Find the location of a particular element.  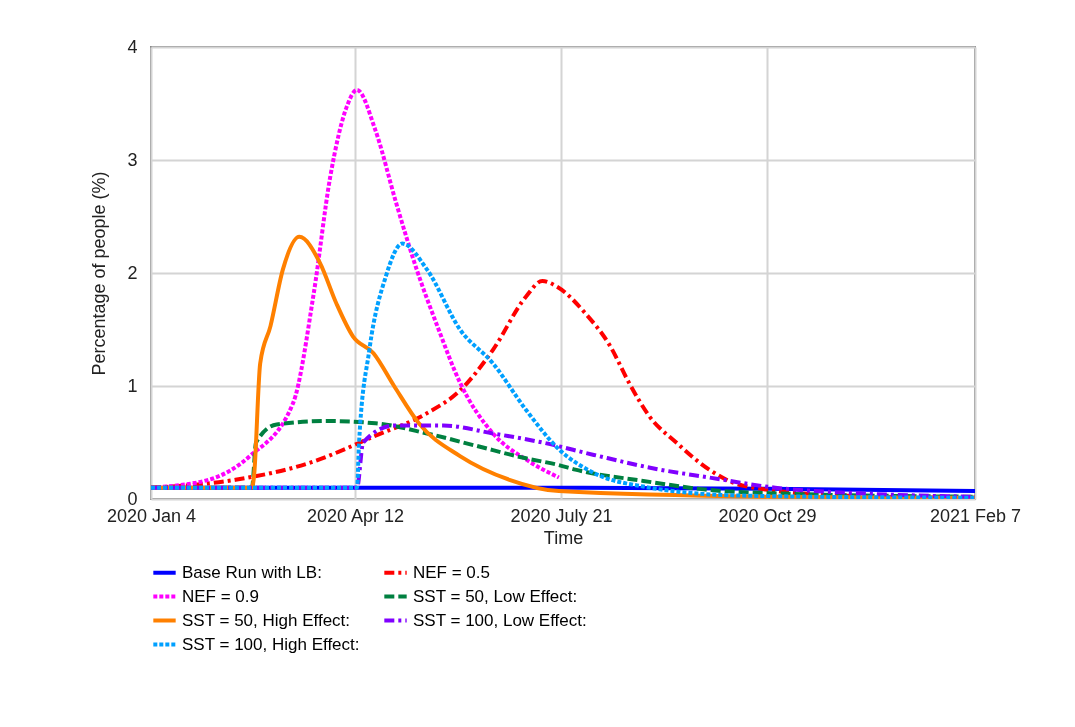

y-tick-label: 4 is located at coordinates (132, 46).